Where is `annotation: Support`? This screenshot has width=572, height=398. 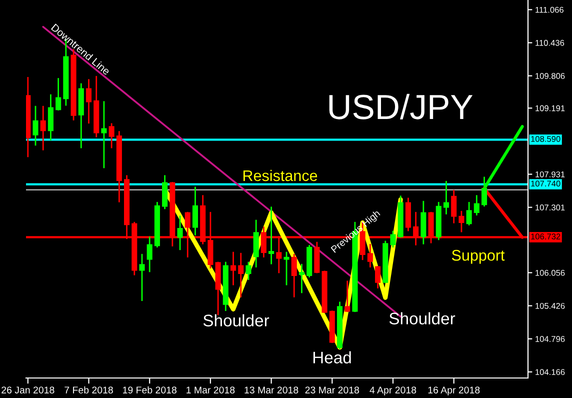
annotation: Support is located at coordinates (478, 257).